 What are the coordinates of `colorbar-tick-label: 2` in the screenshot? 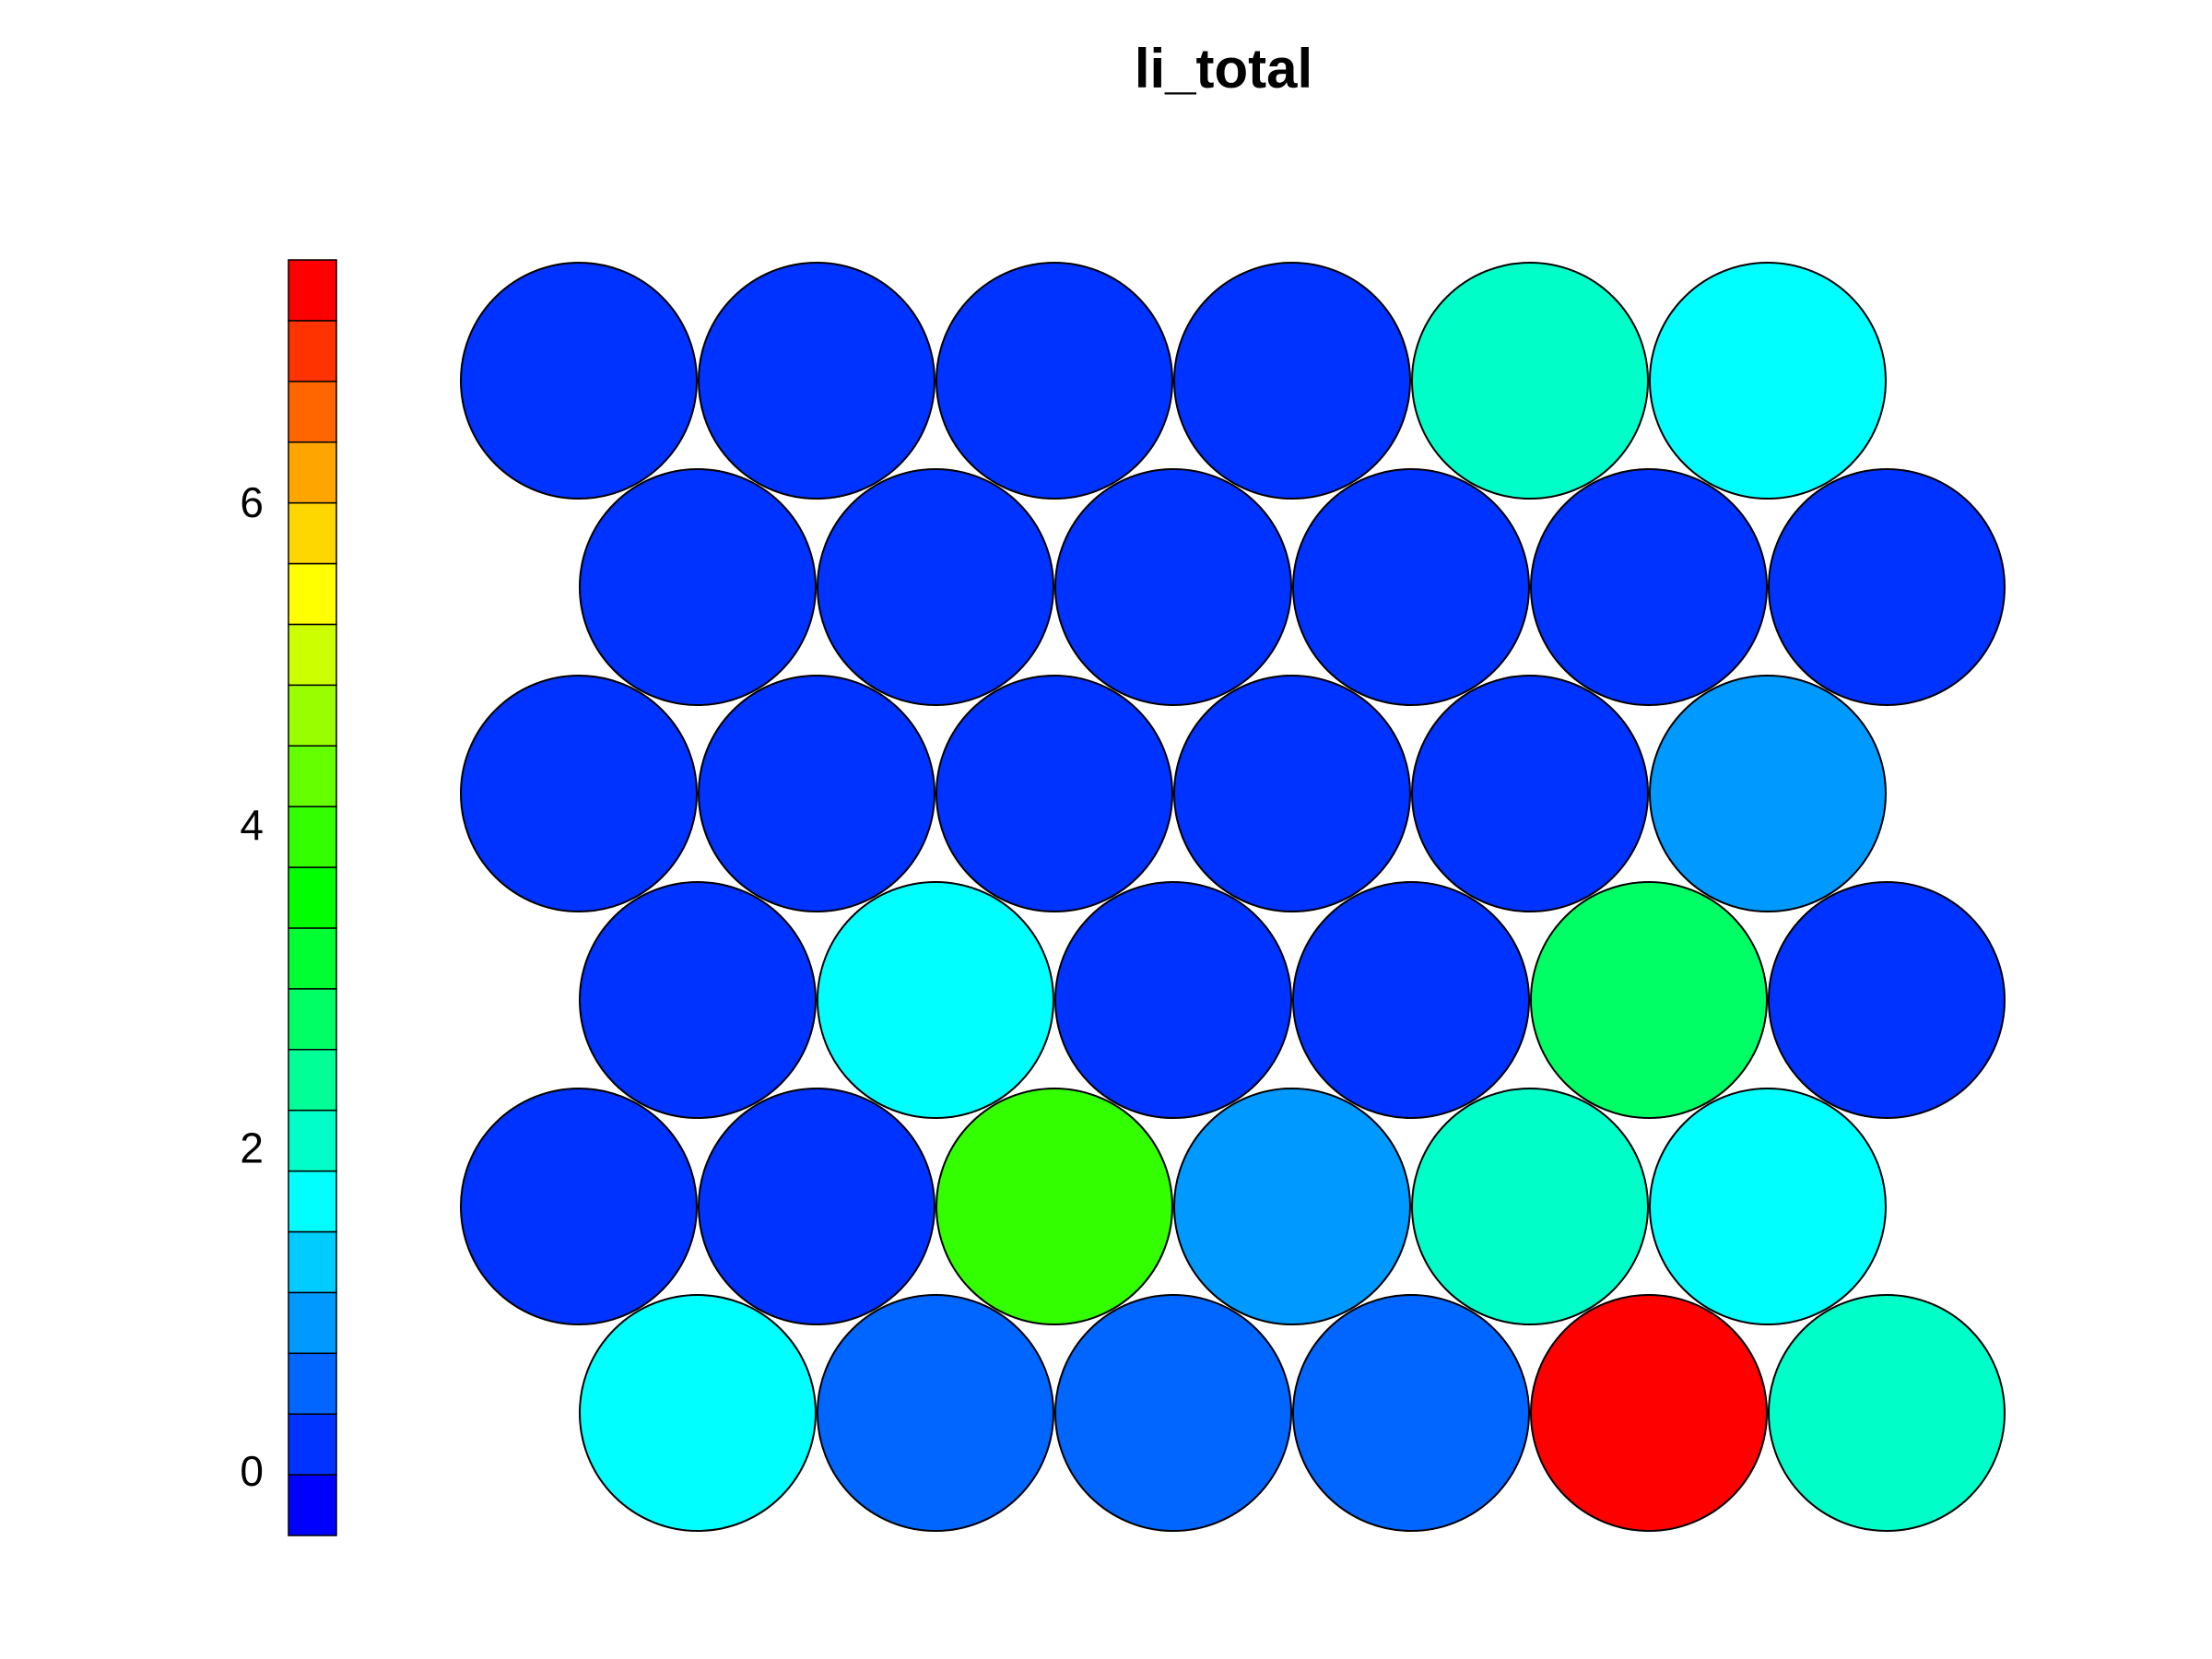 It's located at (252, 1148).